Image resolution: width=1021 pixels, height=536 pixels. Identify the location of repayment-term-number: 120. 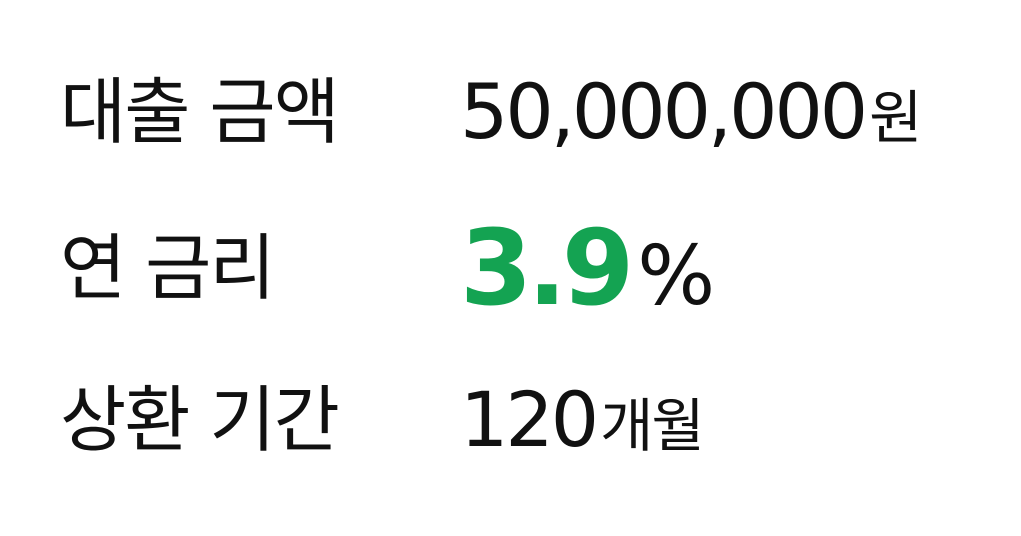
(529, 419).